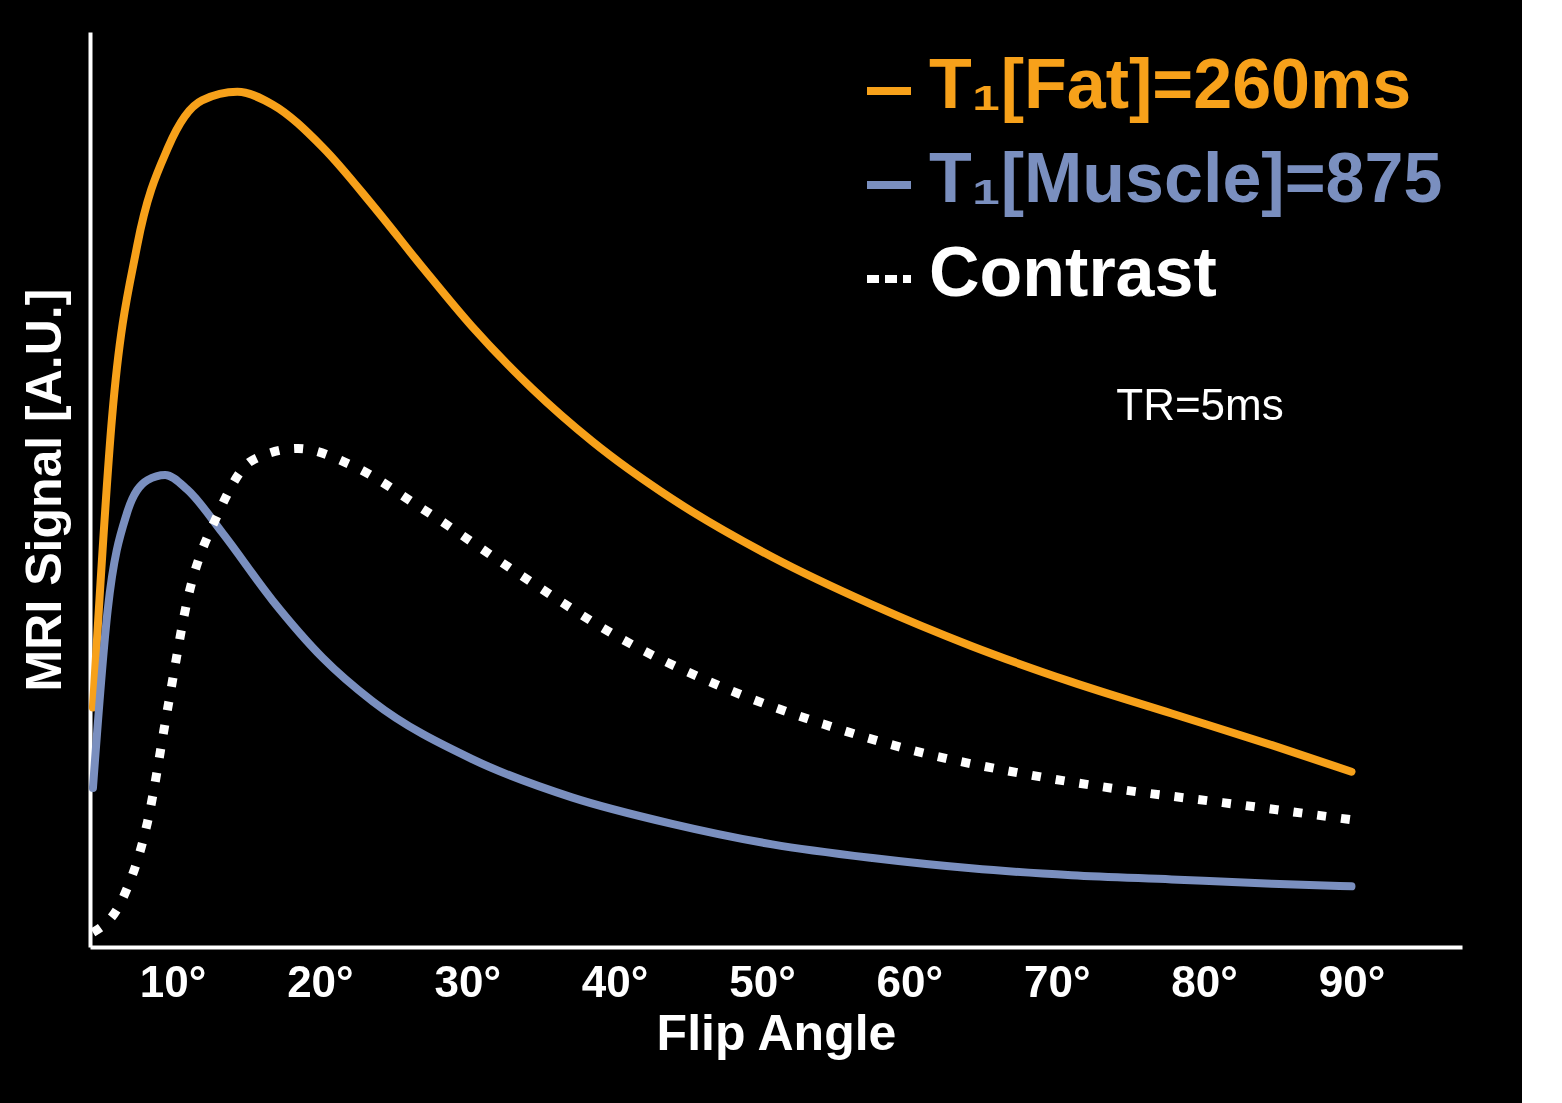 The height and width of the screenshot is (1103, 1562). I want to click on legend-label: T₁[Muscle]=875, so click(1186, 178).